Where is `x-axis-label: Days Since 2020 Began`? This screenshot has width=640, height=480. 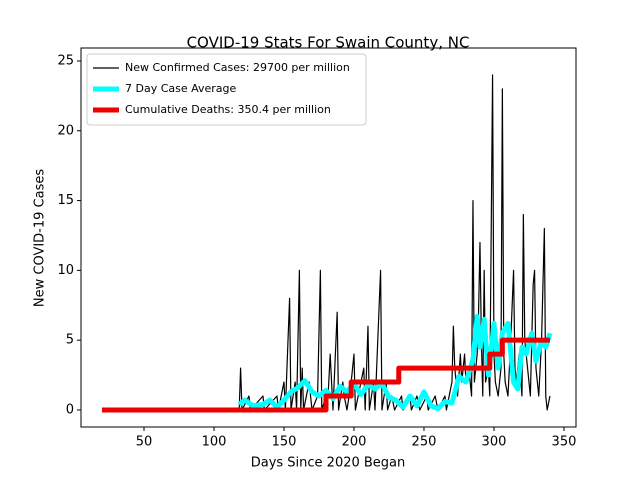
x-axis-label: Days Since 2020 Began is located at coordinates (328, 463).